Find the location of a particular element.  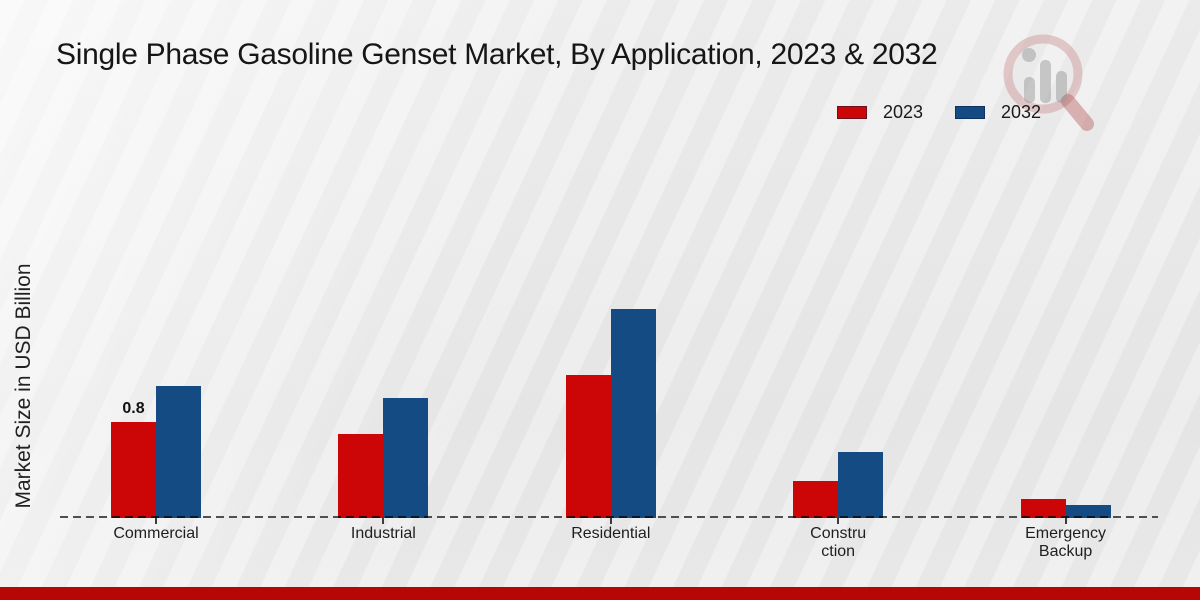

bar-2023-residential is located at coordinates (588, 446).